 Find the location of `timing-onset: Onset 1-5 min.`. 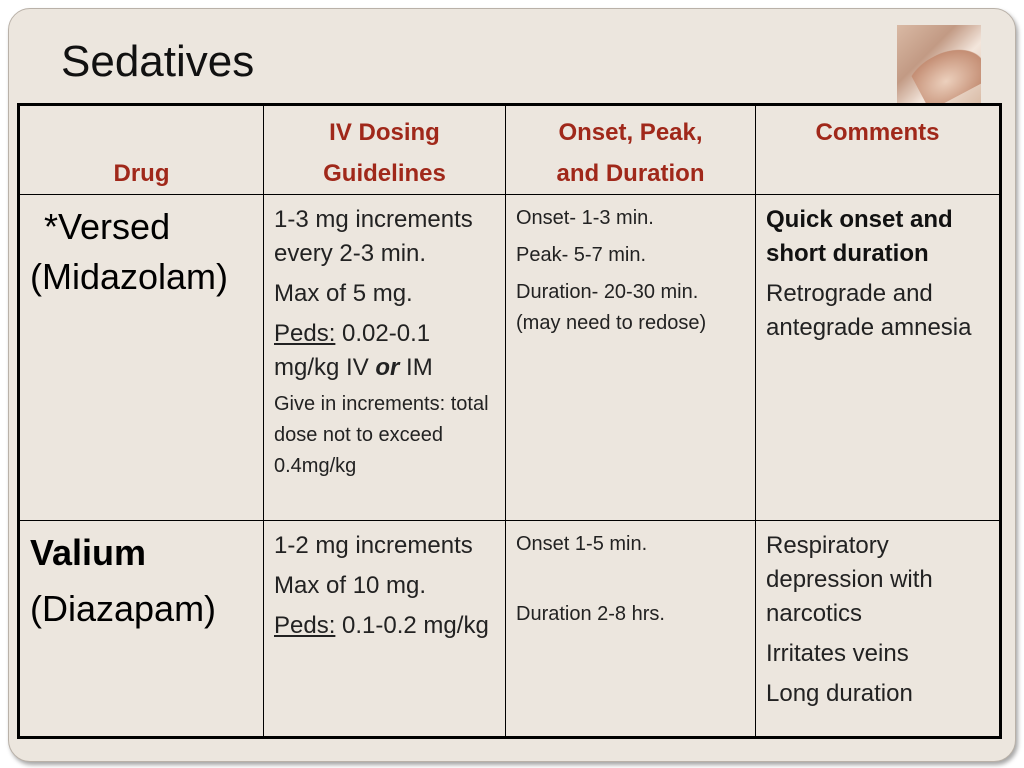

timing-onset: Onset 1-5 min. is located at coordinates (582, 544).